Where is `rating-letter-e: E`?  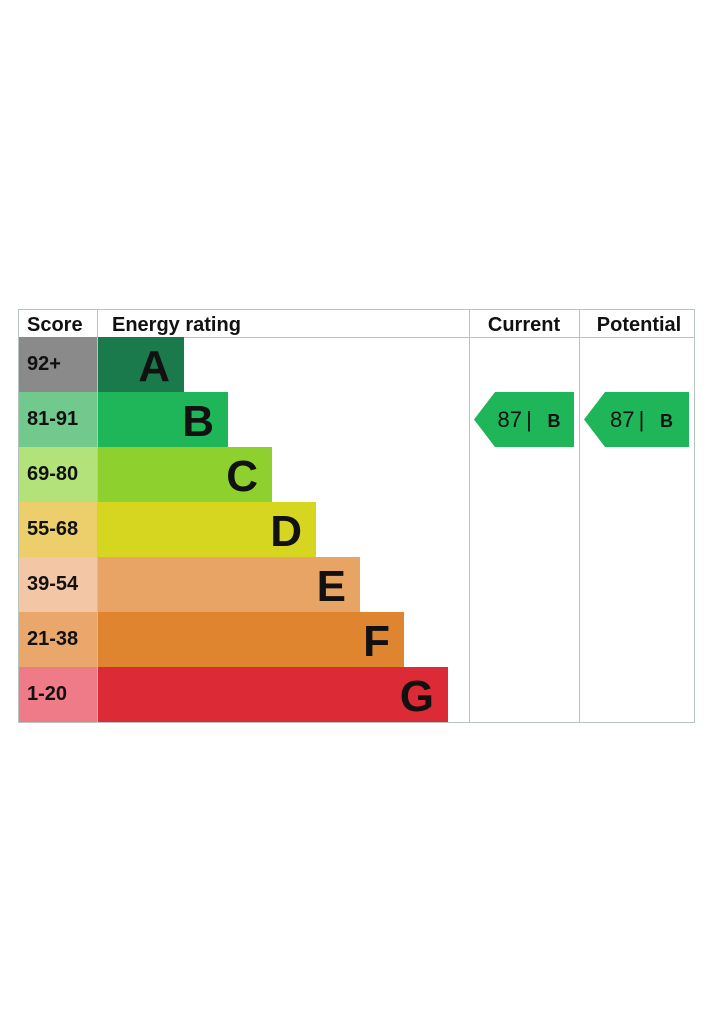
rating-letter-e: E is located at coordinates (331, 586).